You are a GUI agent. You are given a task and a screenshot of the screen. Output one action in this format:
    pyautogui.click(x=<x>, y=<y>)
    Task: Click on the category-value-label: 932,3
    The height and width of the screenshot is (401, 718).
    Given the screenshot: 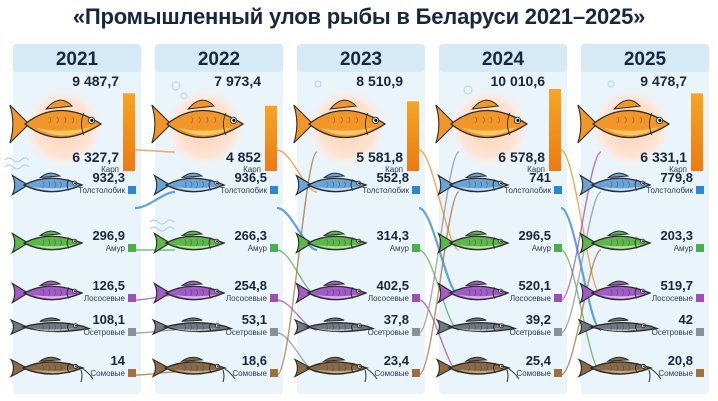 What is the action you would take?
    pyautogui.click(x=108, y=177)
    